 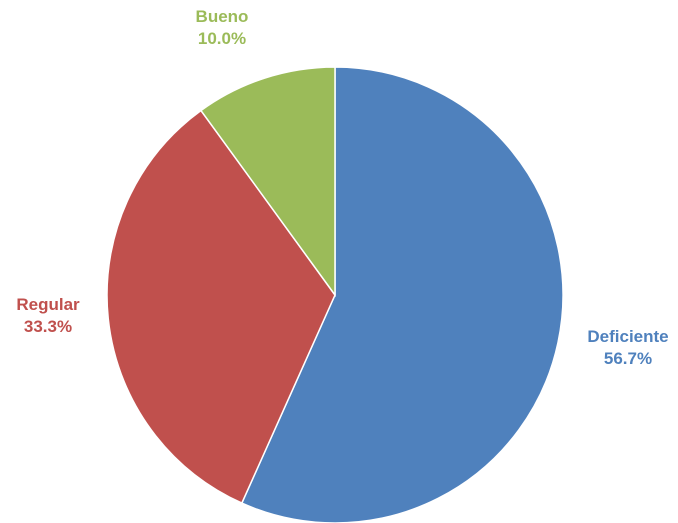 What do you see at coordinates (48, 315) in the screenshot?
I see `slice-label-regular: Regular 33.3%` at bounding box center [48, 315].